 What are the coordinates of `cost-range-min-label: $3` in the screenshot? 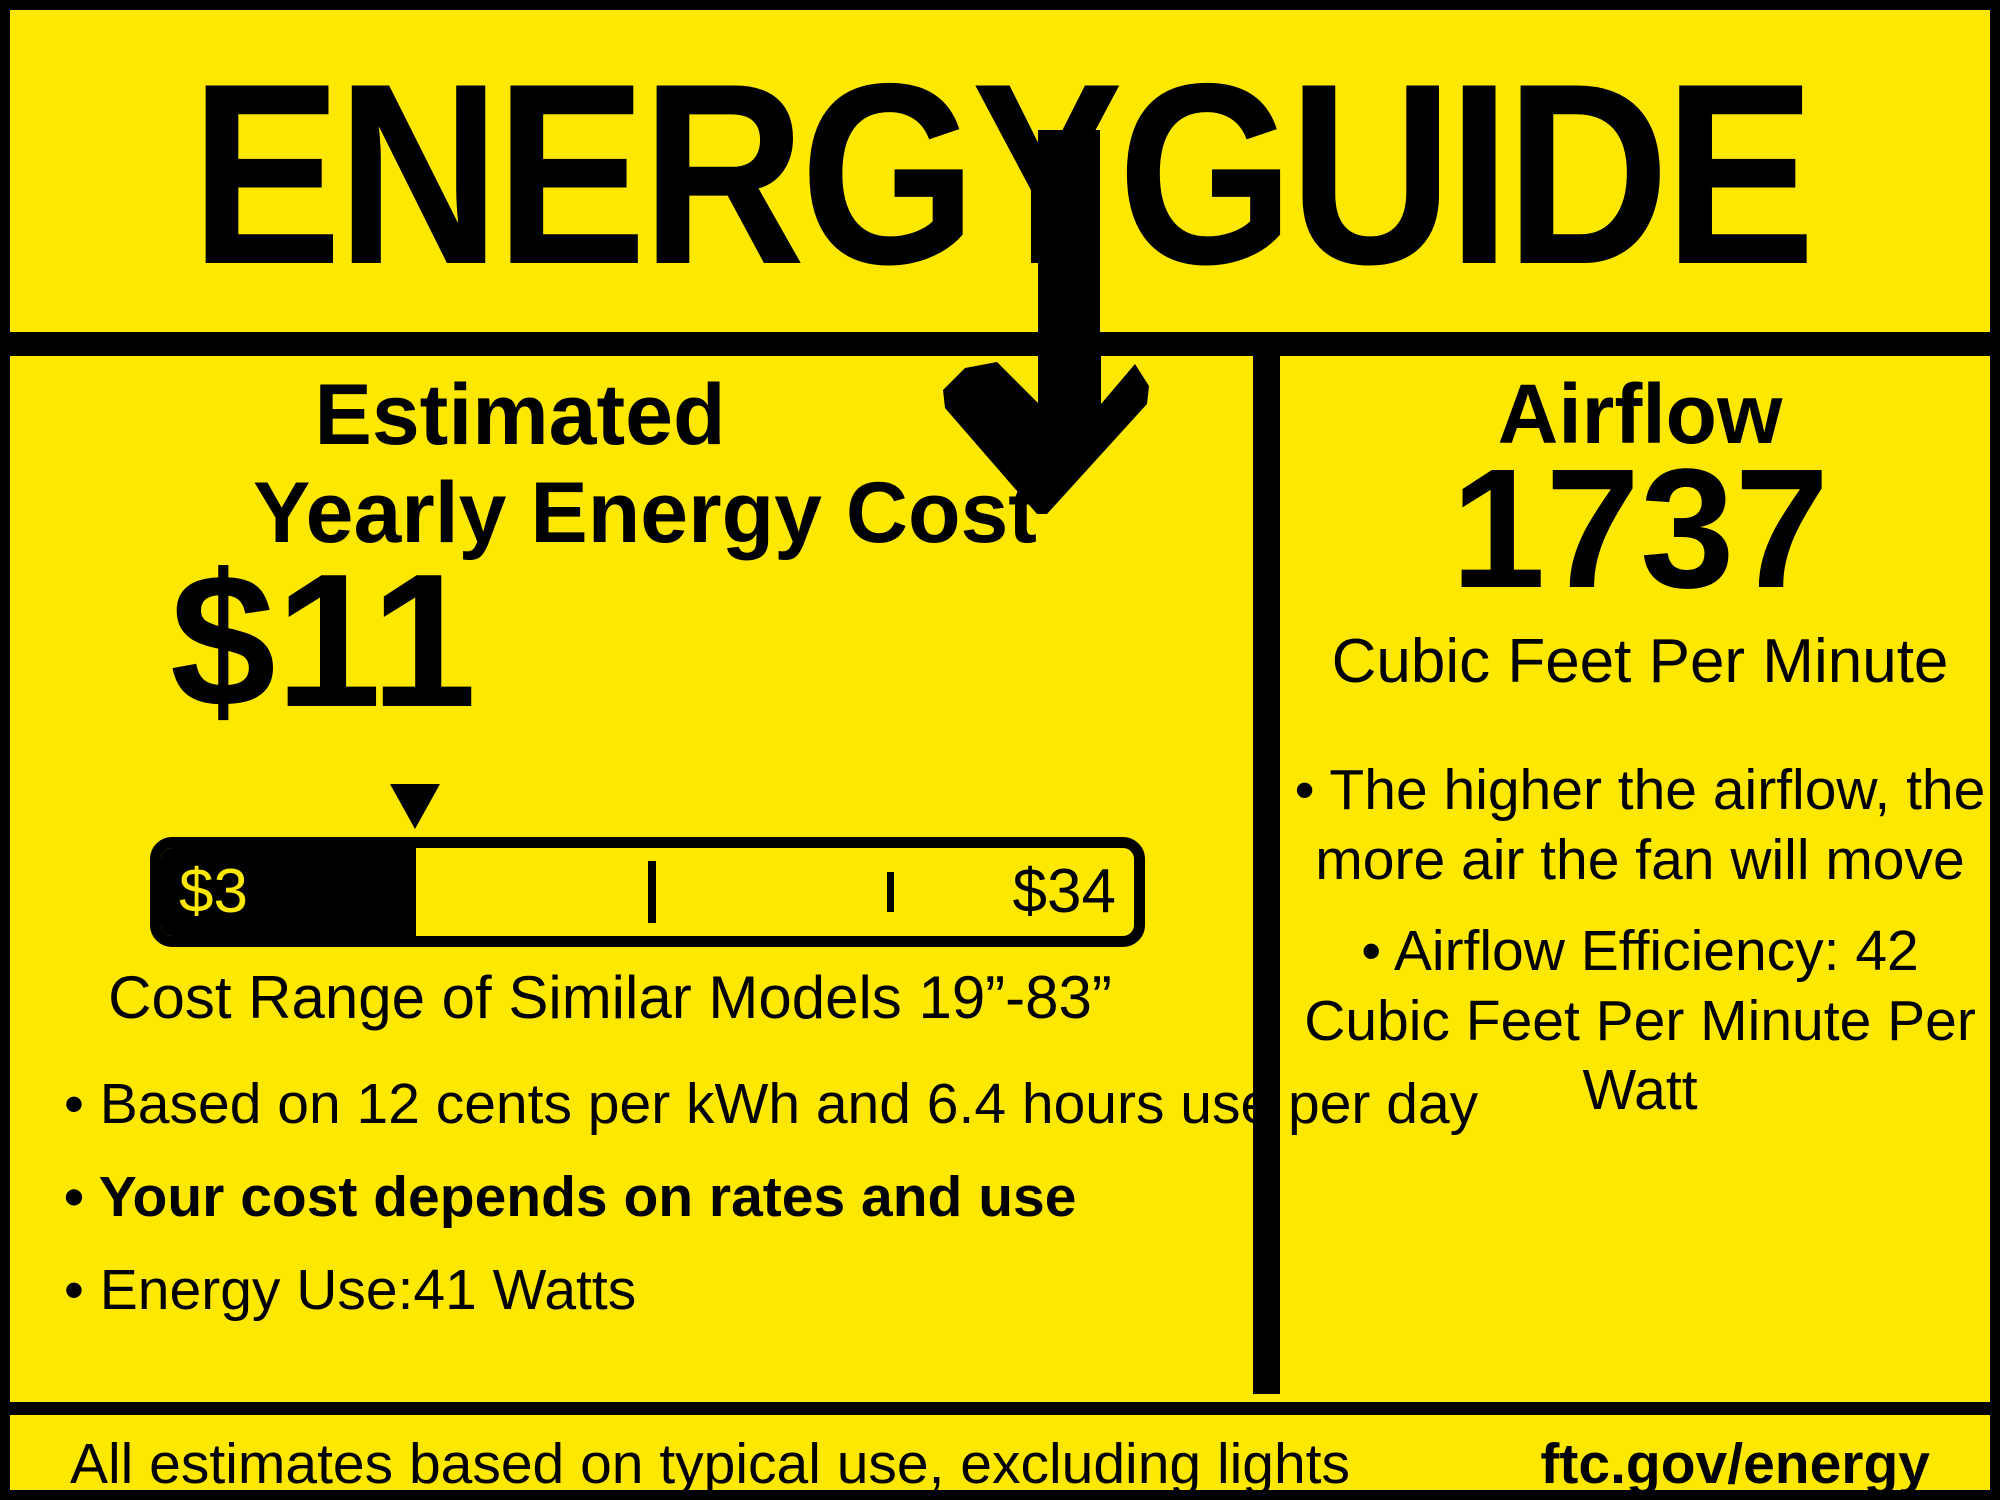 It's located at (213, 891).